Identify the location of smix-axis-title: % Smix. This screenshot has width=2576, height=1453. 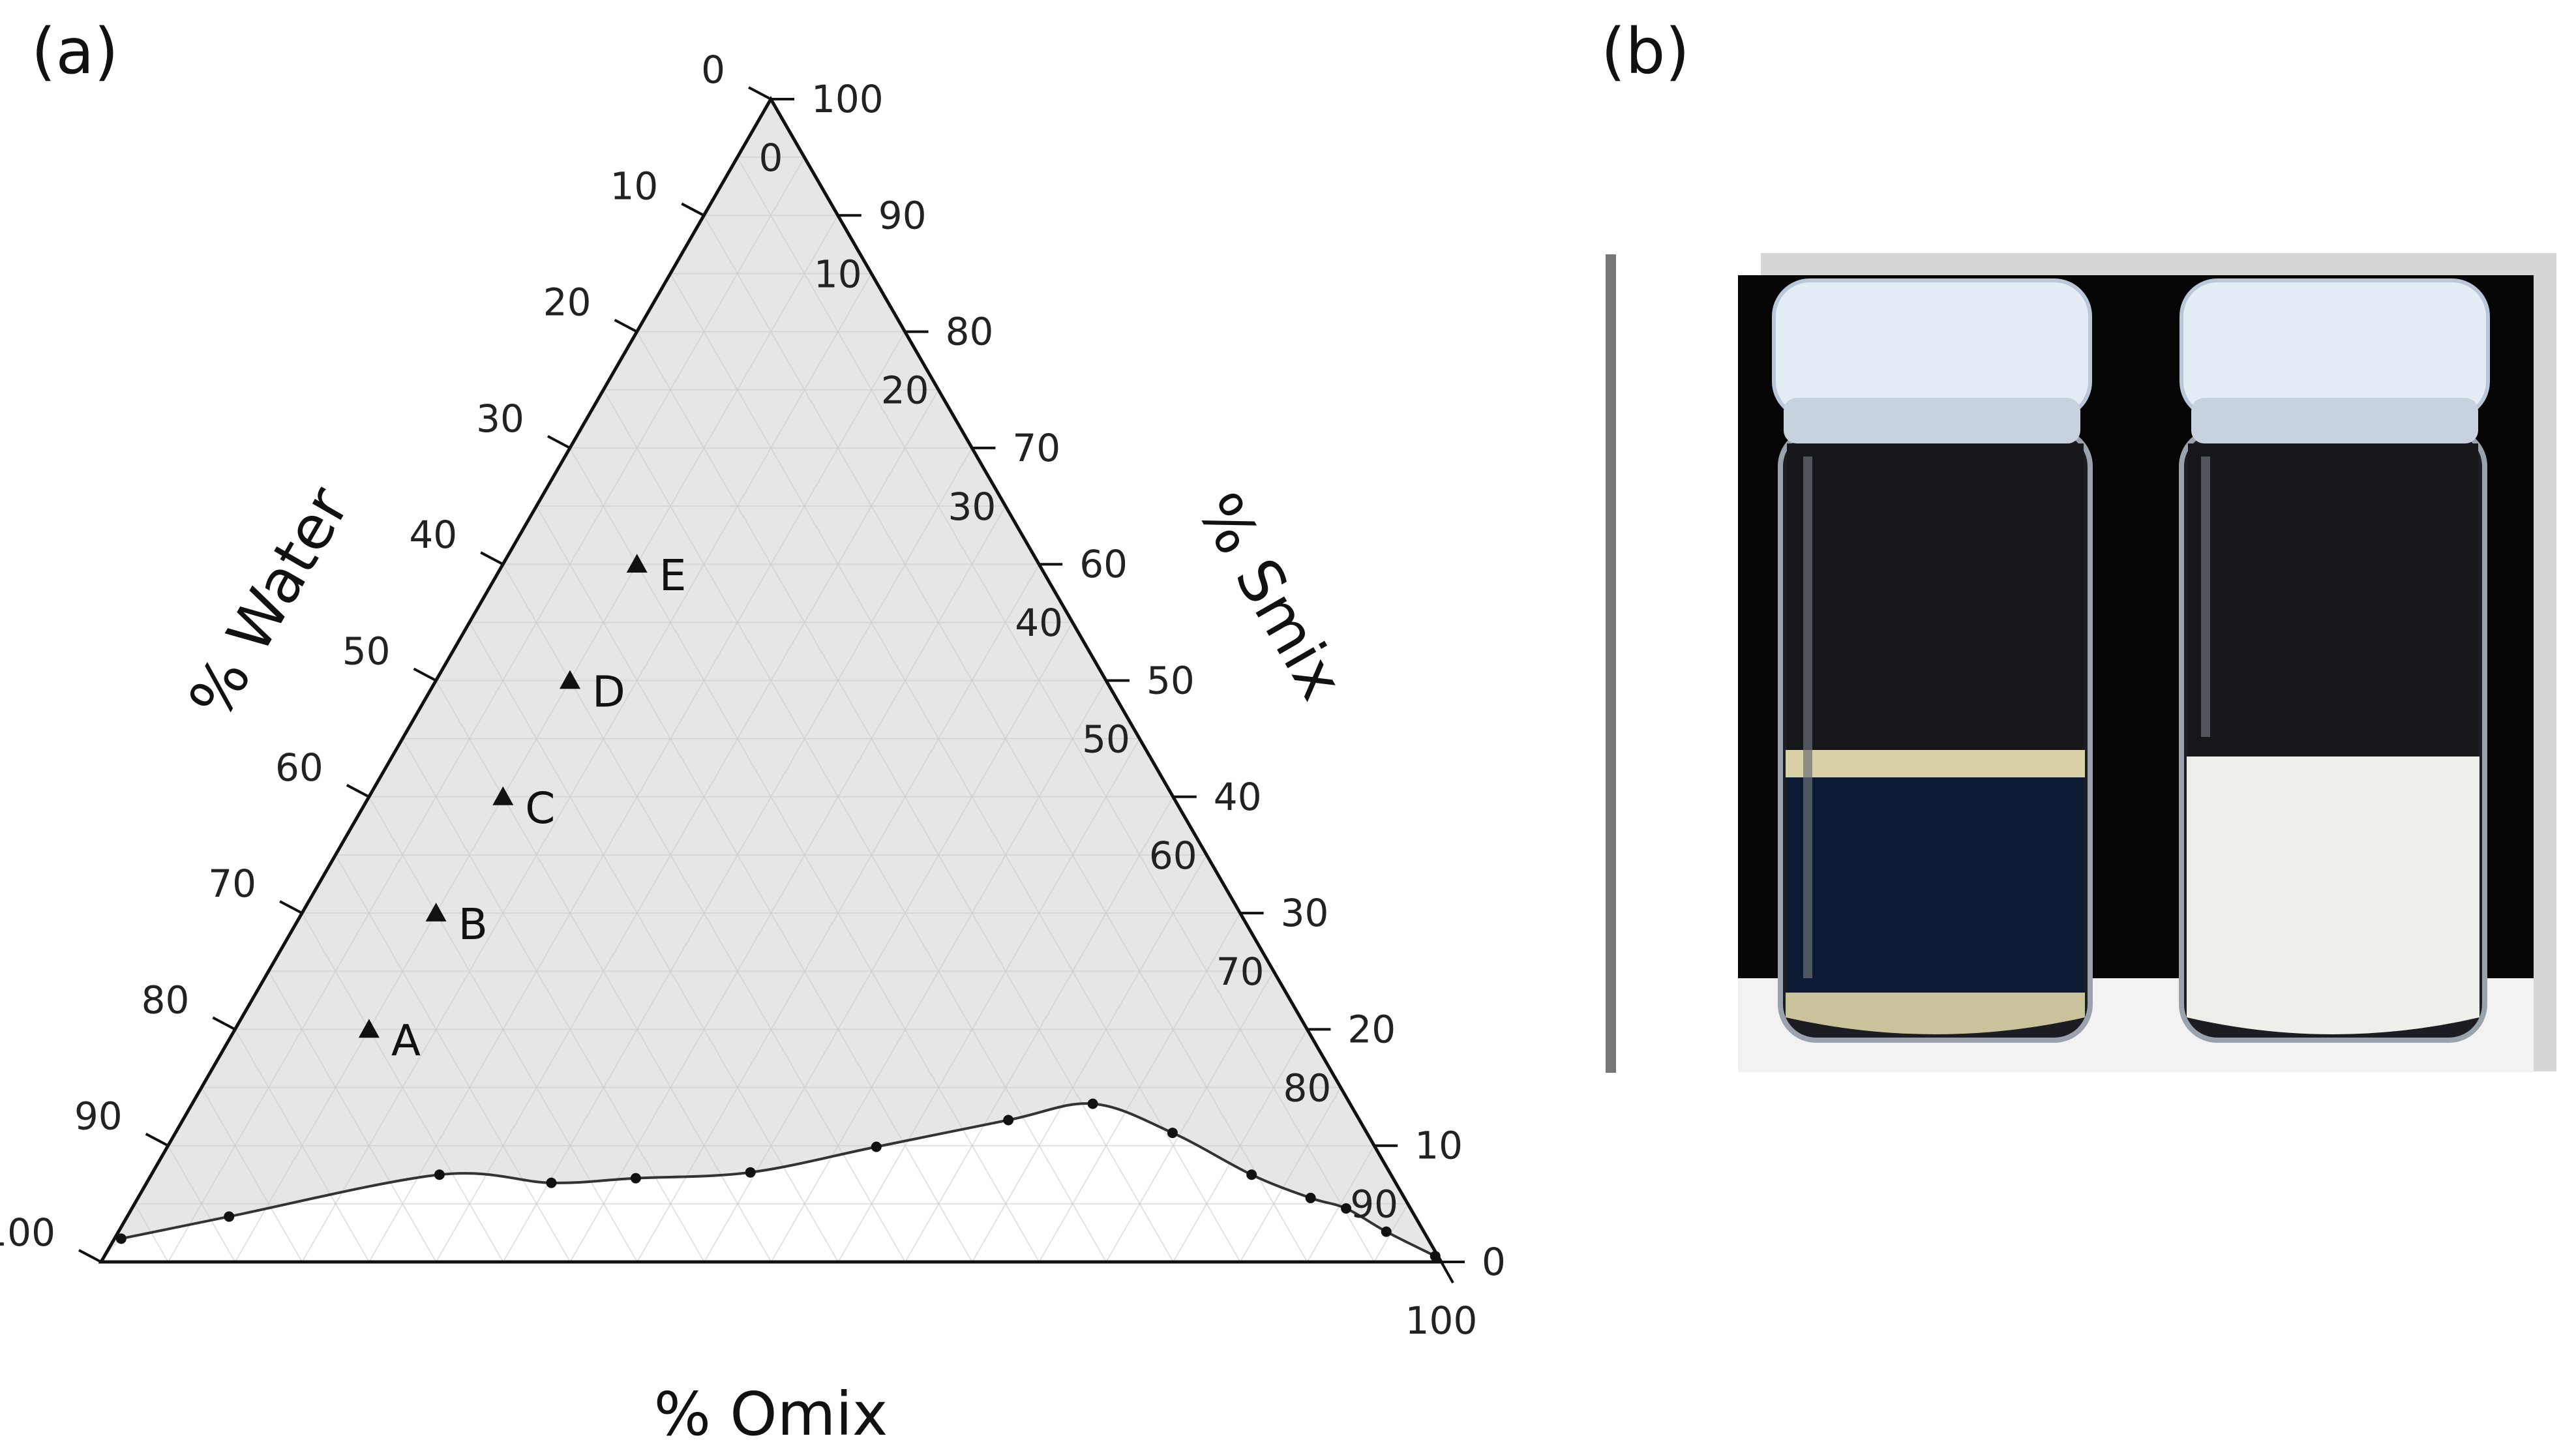
(1270, 596).